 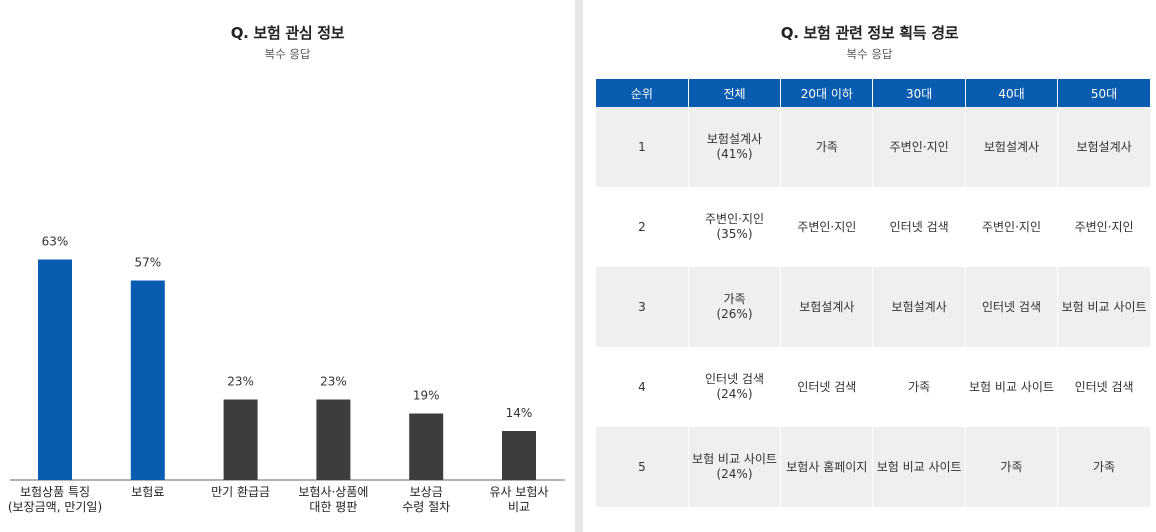 What do you see at coordinates (518, 492) in the screenshot?
I see `category-label: 유사 보험사` at bounding box center [518, 492].